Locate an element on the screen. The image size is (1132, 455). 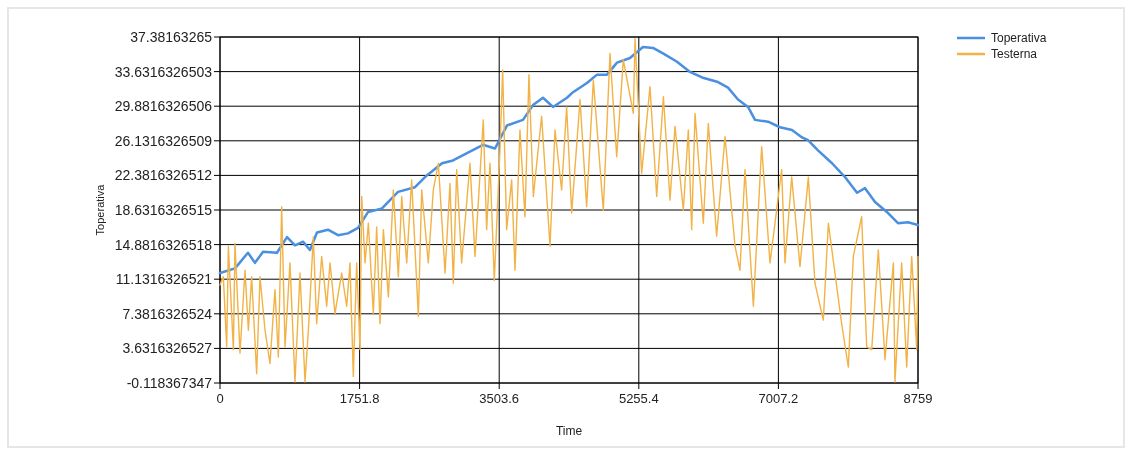
x-axis-title: Time is located at coordinates (569, 431).